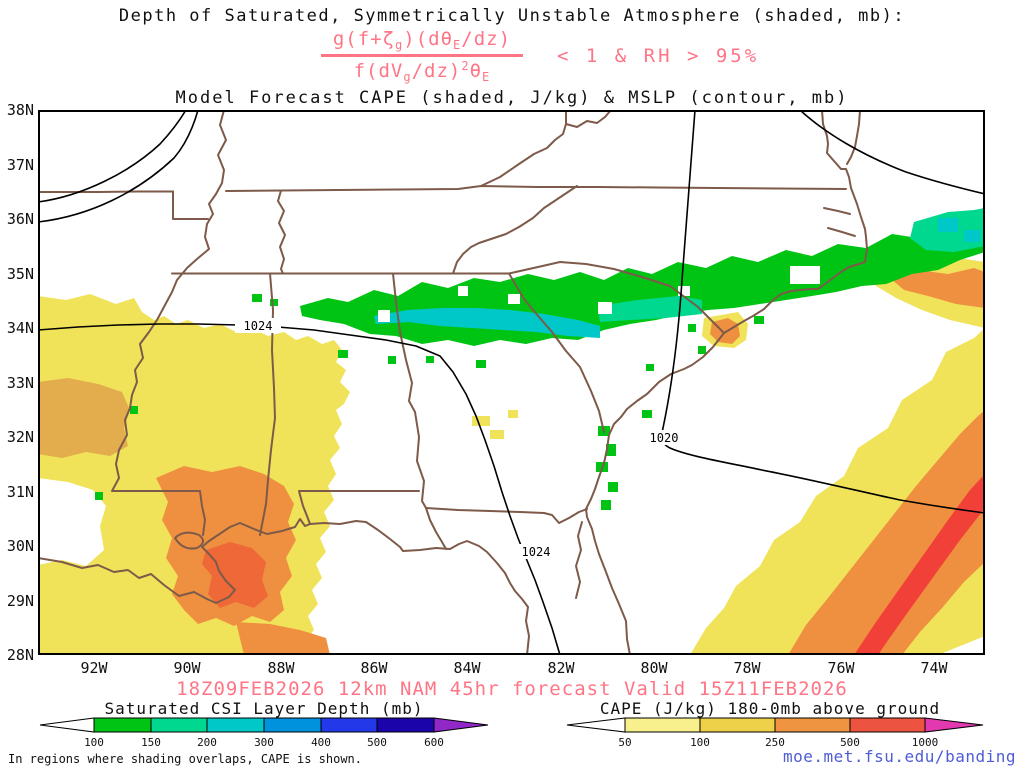 The image size is (1024, 768). Describe the element at coordinates (151, 742) in the screenshot. I see `csi-tick-label: 150` at that location.